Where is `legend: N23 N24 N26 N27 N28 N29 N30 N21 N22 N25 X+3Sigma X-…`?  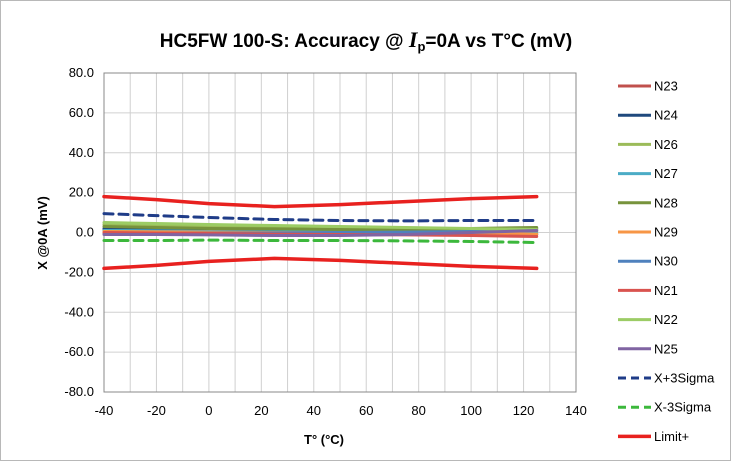
legend: N23 N24 N26 N27 N28 N29 N30 N21 N22 N25 X+3Sigma X-… is located at coordinates (666, 261).